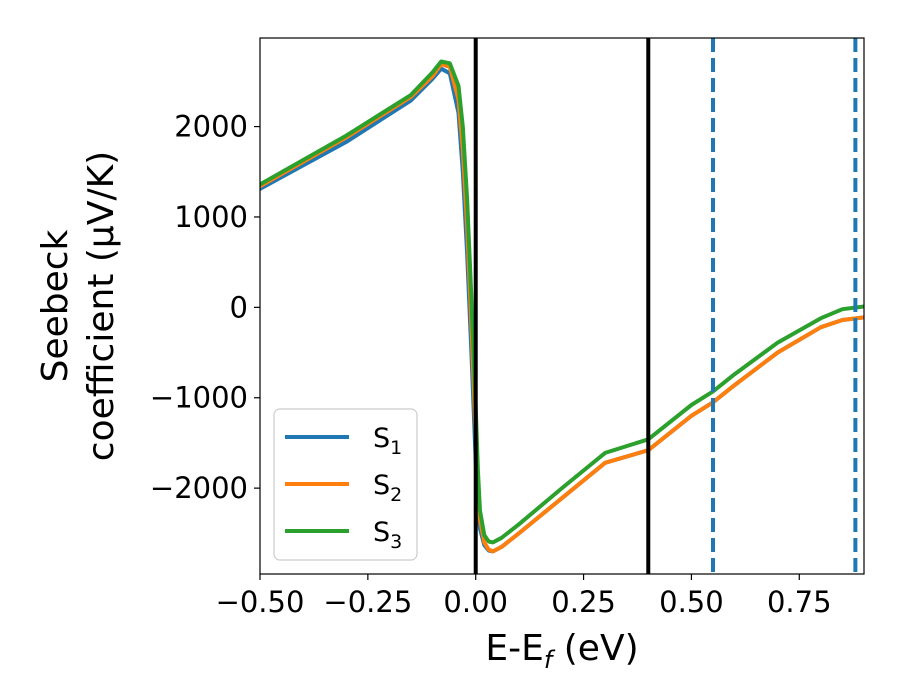 The height and width of the screenshot is (700, 900). I want to click on x-tick-label: 0.75, so click(799, 602).